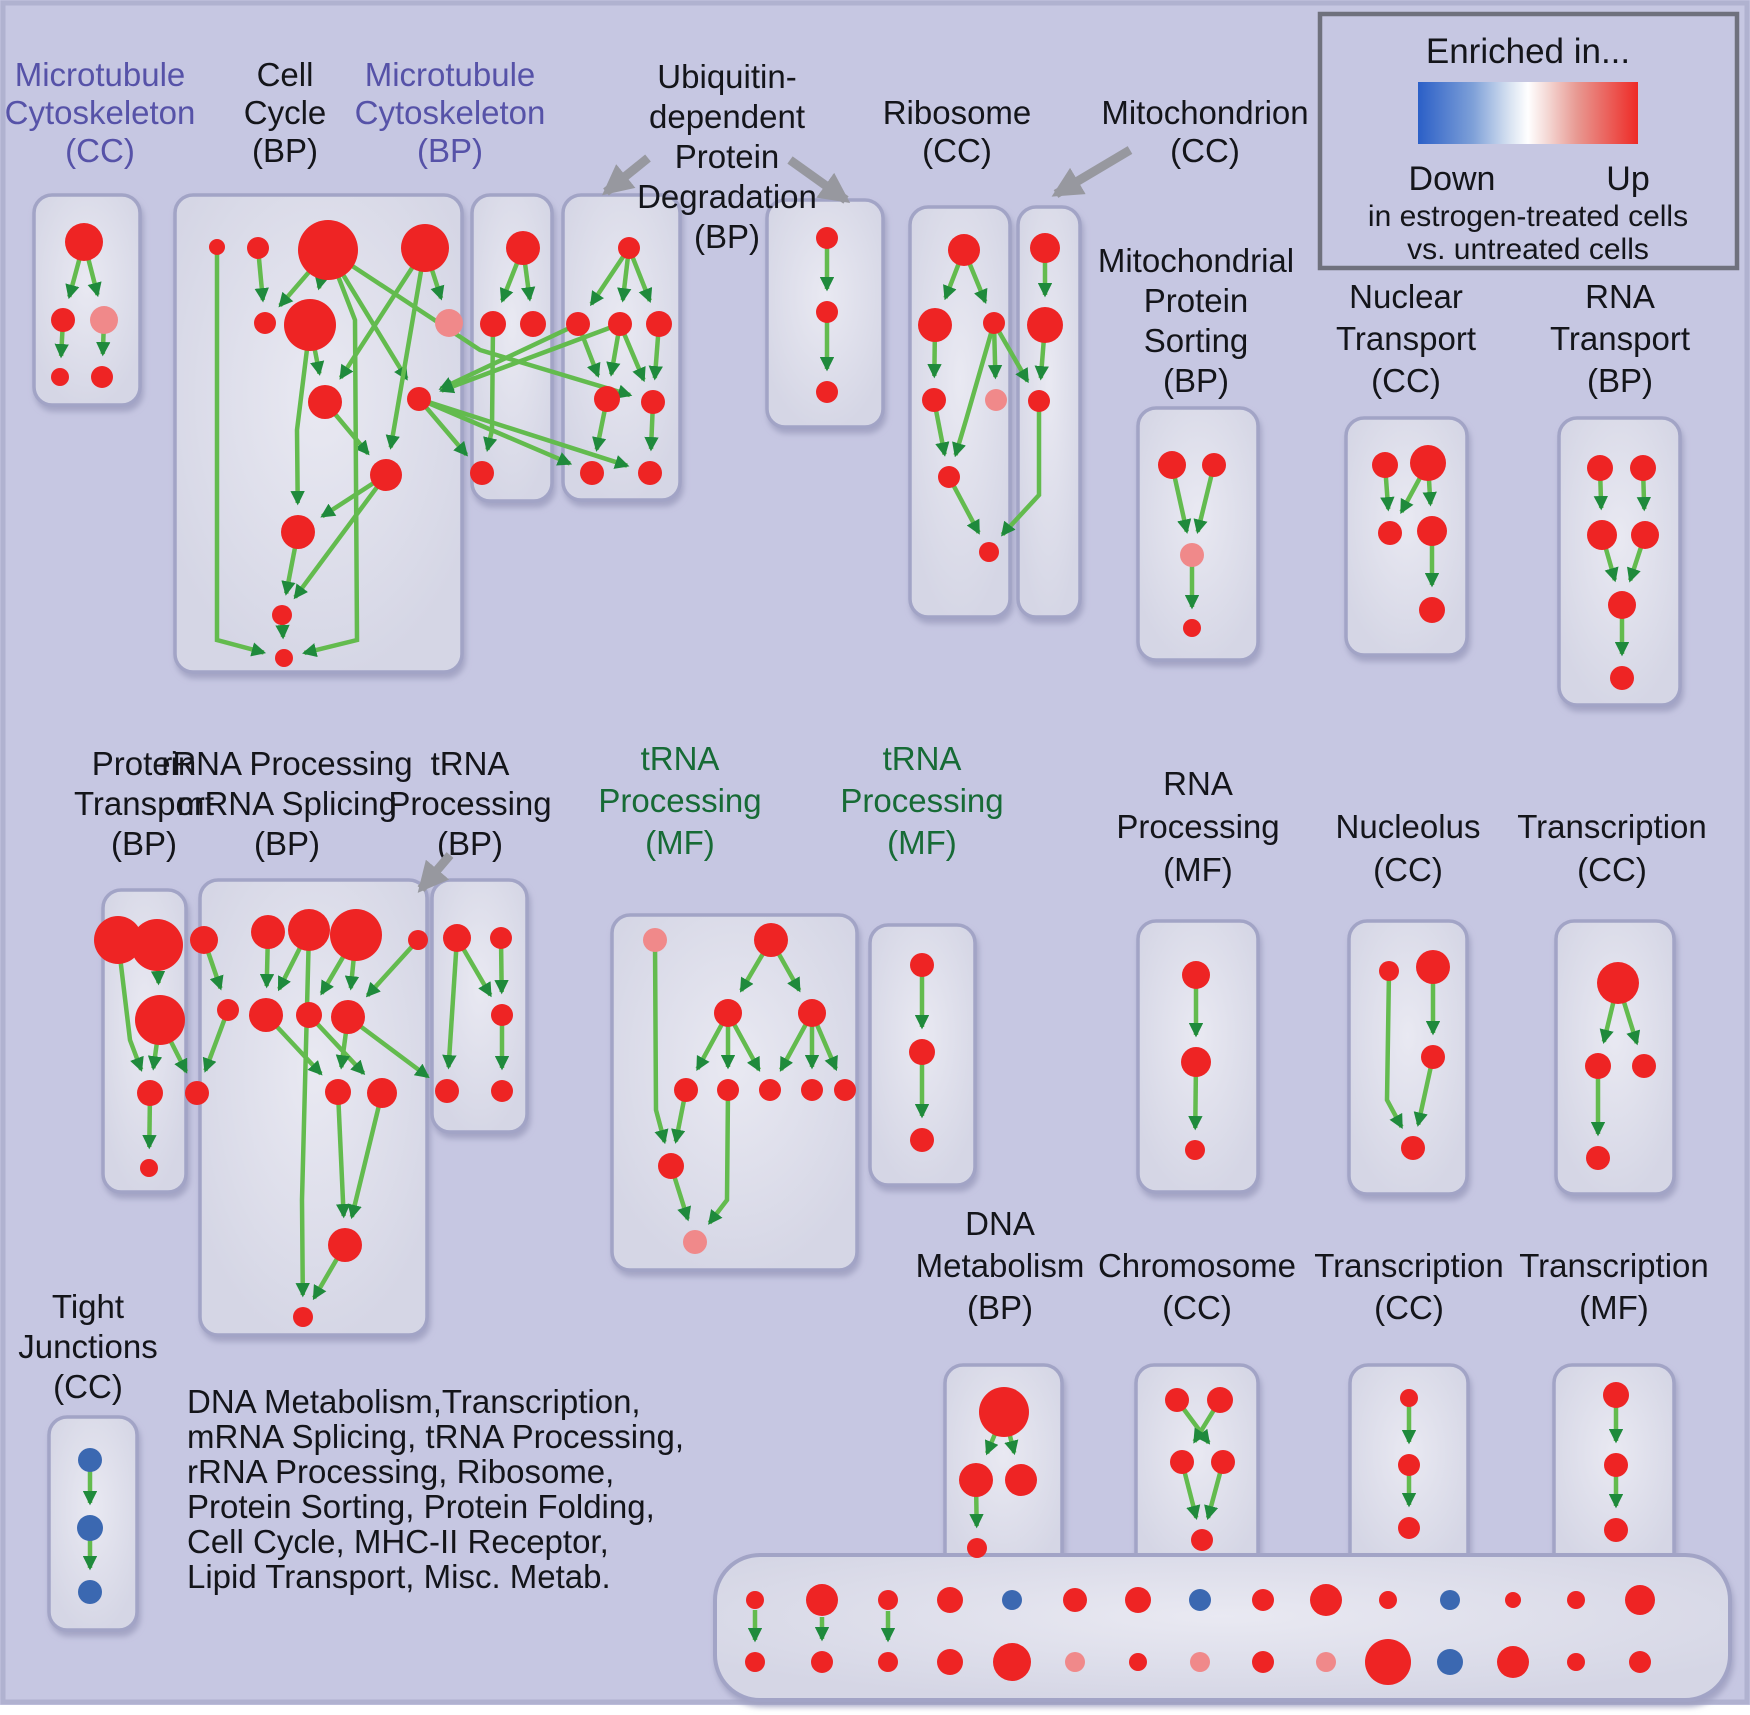  I want to click on cluster-label-line: tRNA, so click(680, 758).